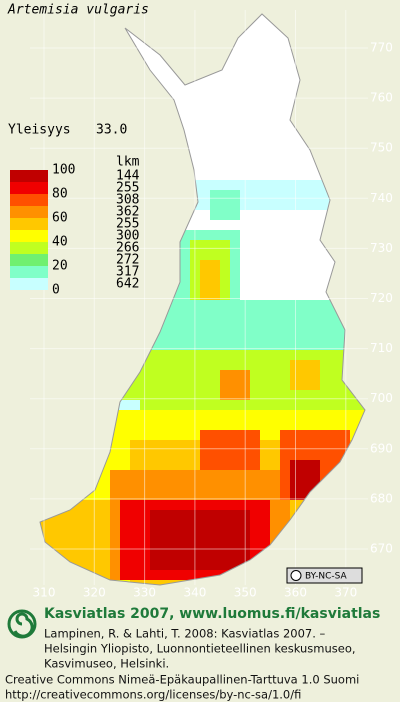 The height and width of the screenshot is (702, 400). I want to click on y-label: 740, so click(381, 198).